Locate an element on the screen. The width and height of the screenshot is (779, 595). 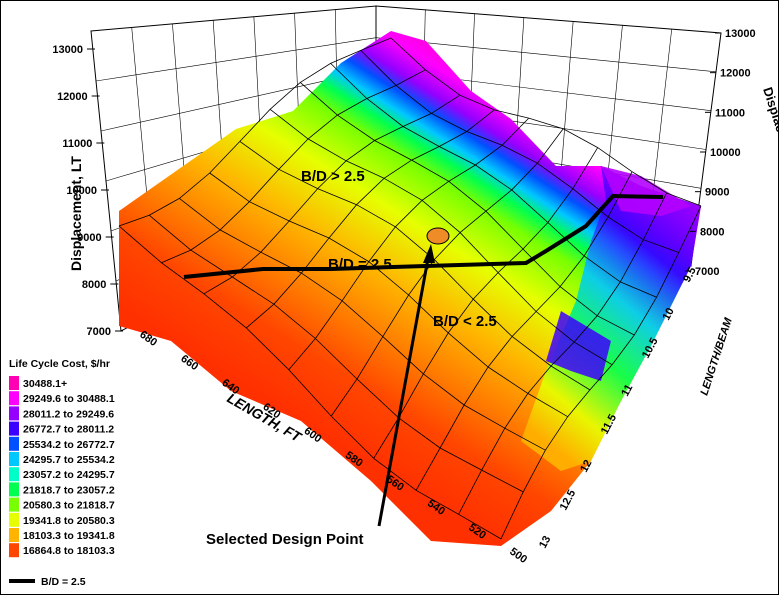
y-tick-label: 11 is located at coordinates (627, 390).